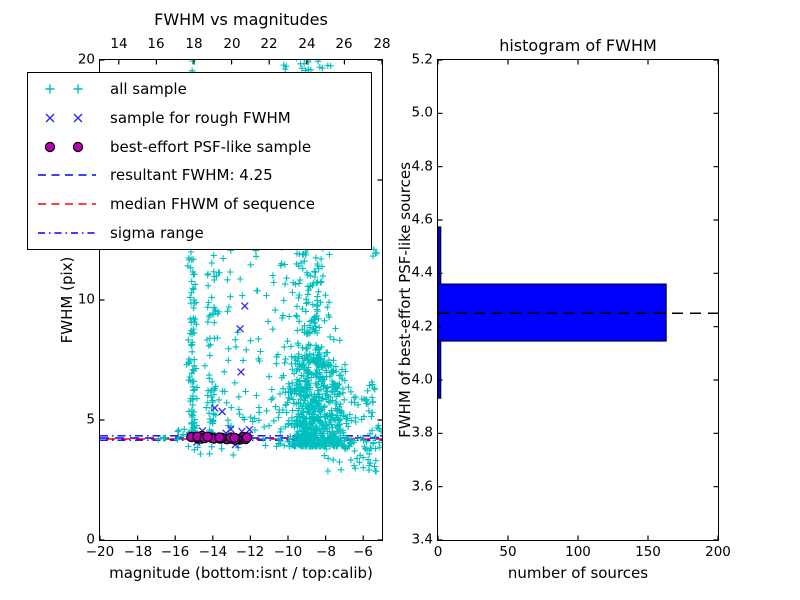 The width and height of the screenshot is (800, 600). What do you see at coordinates (422, 219) in the screenshot?
I see `y-tick-label-hist: 4.6` at bounding box center [422, 219].